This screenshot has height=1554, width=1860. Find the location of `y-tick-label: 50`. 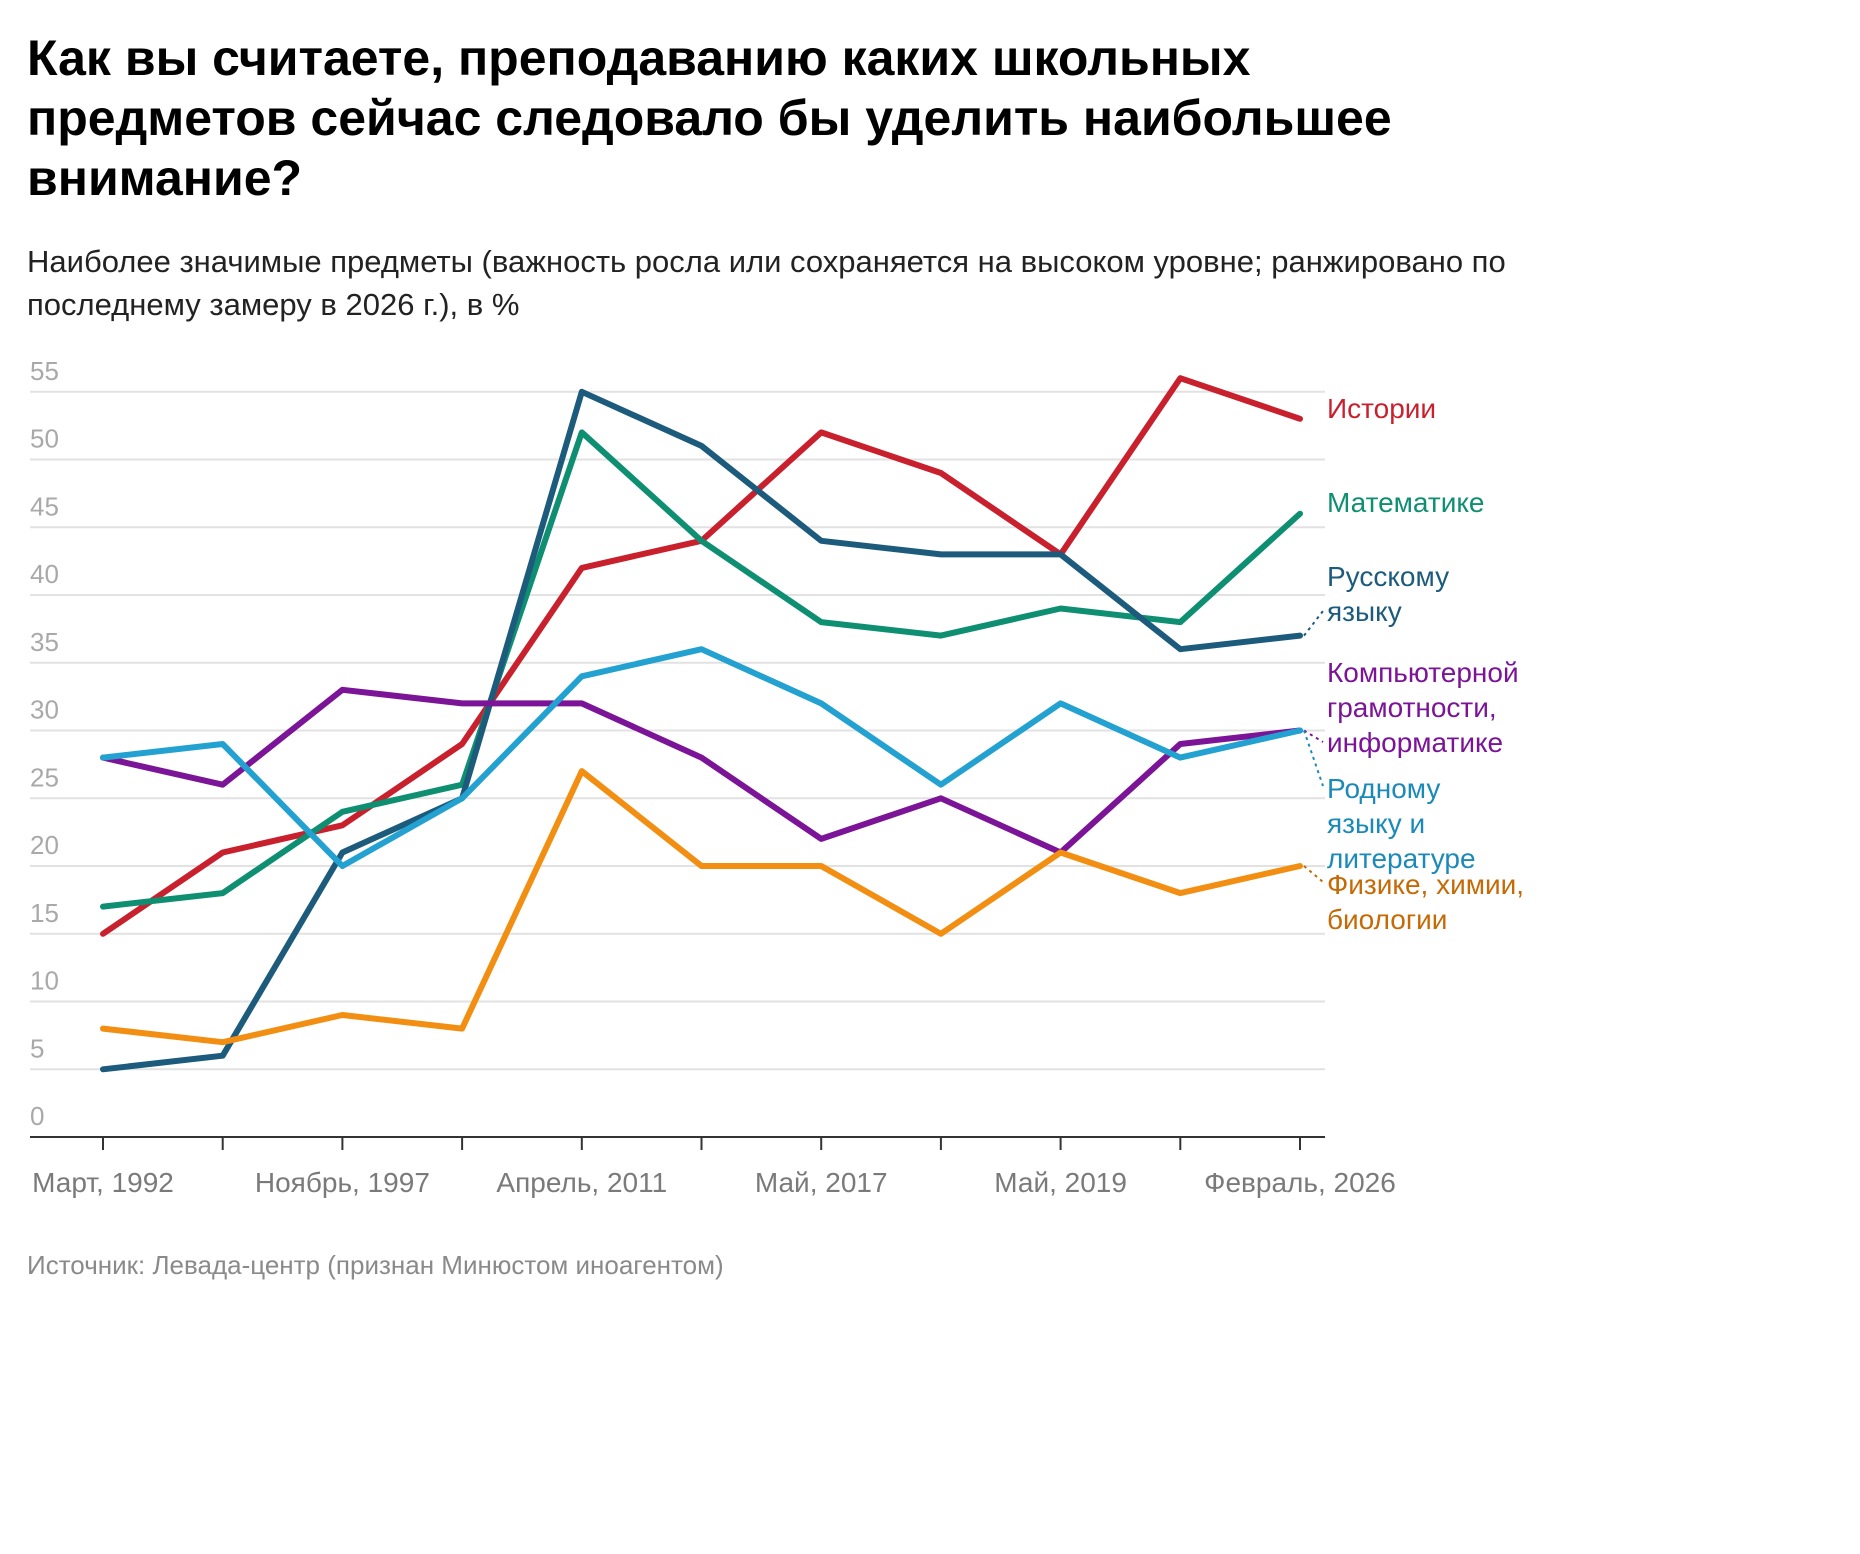

y-tick-label: 50 is located at coordinates (44, 439).